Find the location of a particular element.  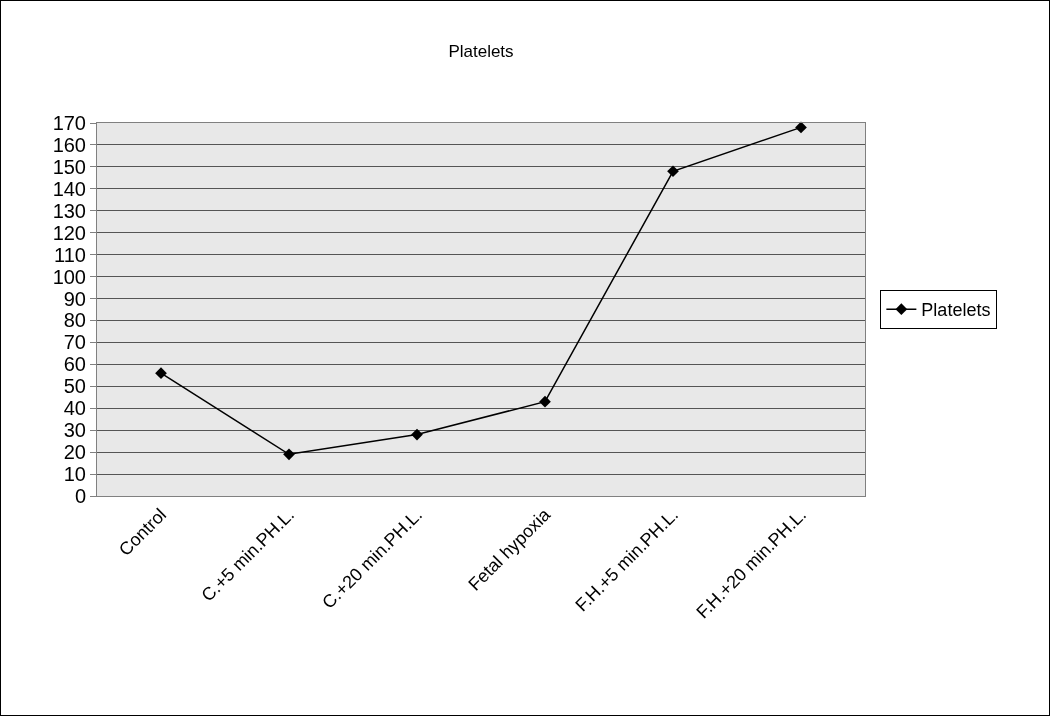

y-tick-label: 80 is located at coordinates (74, 320).